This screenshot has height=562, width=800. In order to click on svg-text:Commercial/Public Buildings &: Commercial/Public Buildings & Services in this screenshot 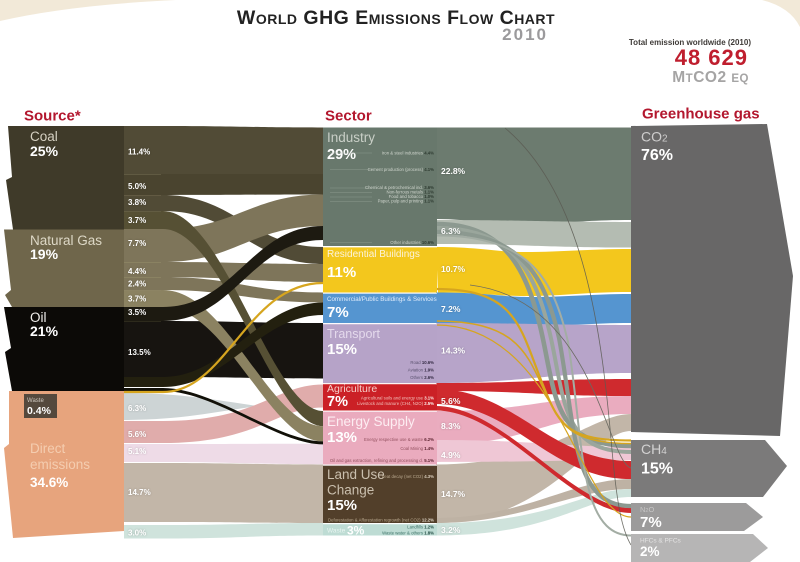, I will do `click(382, 299)`.